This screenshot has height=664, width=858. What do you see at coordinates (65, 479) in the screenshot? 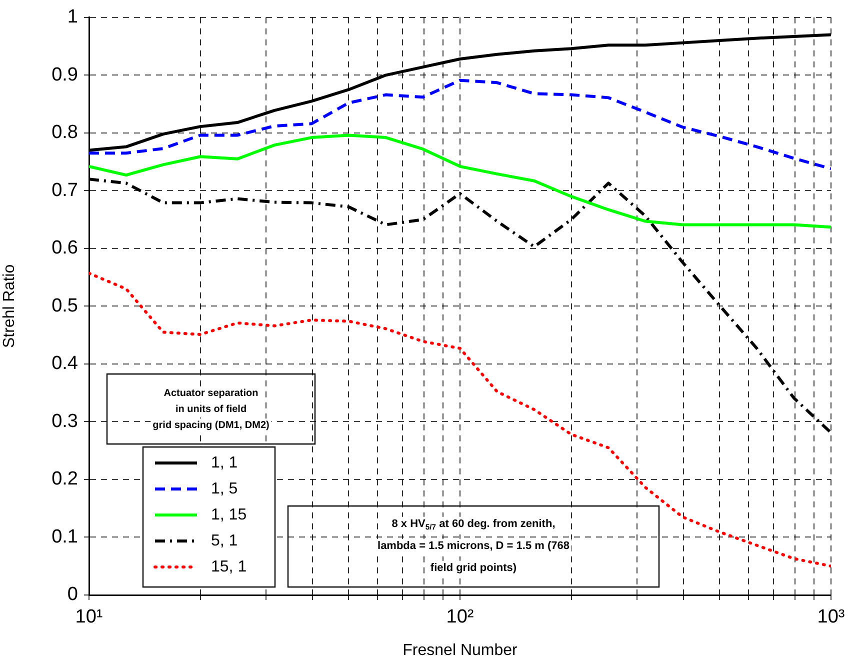
I see `y-tick-label: 0.2` at bounding box center [65, 479].